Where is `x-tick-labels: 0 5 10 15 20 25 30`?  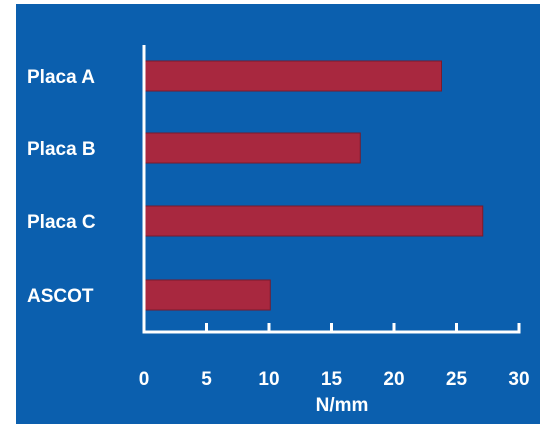 x-tick-labels: 0 5 10 15 20 25 30 is located at coordinates (334, 379).